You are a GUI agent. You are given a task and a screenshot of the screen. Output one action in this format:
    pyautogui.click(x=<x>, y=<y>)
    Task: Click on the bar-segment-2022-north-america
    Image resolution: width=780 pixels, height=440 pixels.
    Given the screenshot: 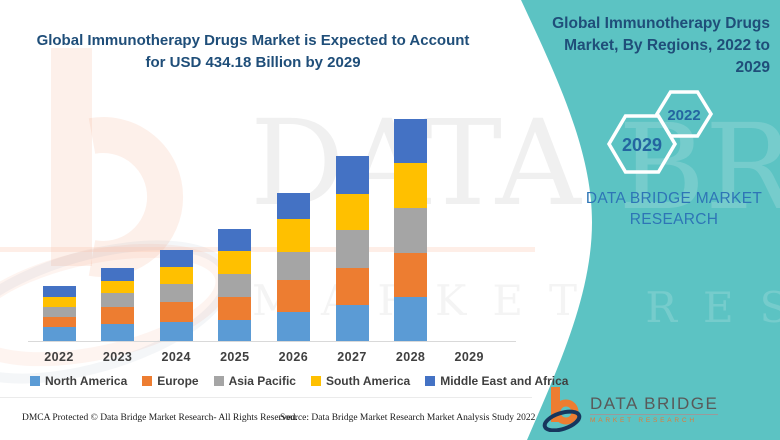 What is the action you would take?
    pyautogui.click(x=59, y=334)
    